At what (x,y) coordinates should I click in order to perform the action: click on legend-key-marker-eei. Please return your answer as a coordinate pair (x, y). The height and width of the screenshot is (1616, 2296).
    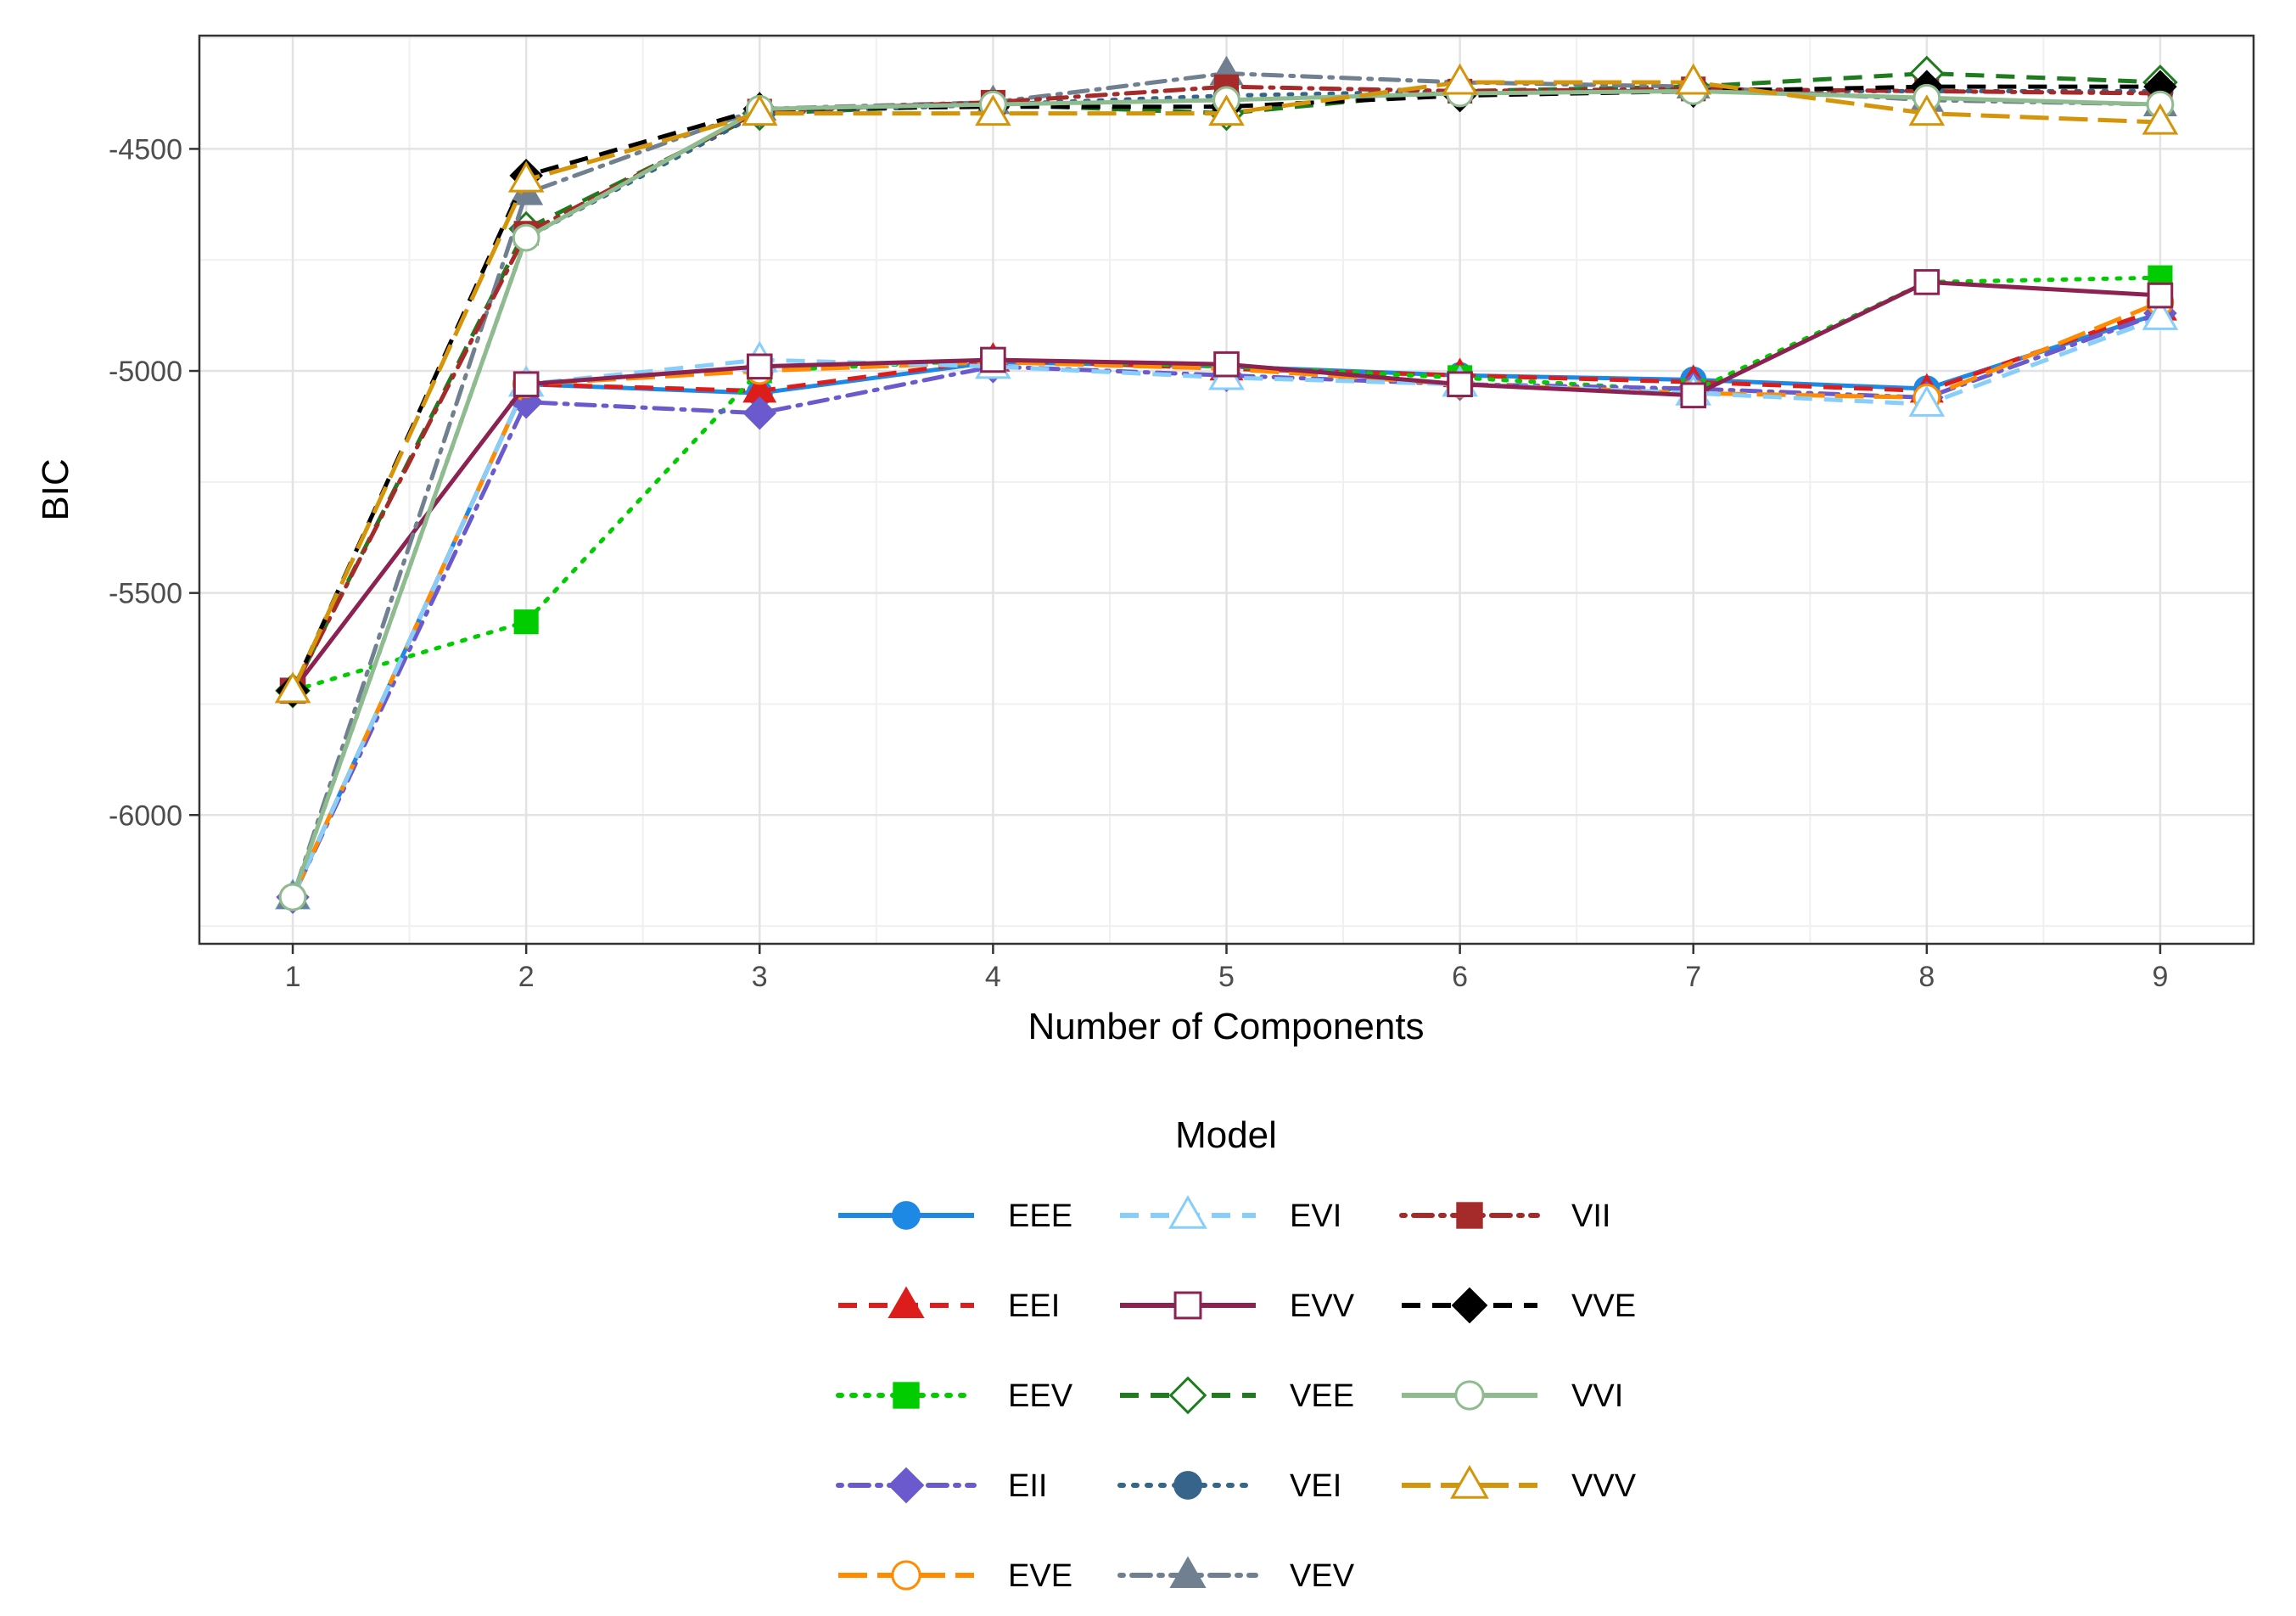
    Looking at the image, I should click on (906, 1302).